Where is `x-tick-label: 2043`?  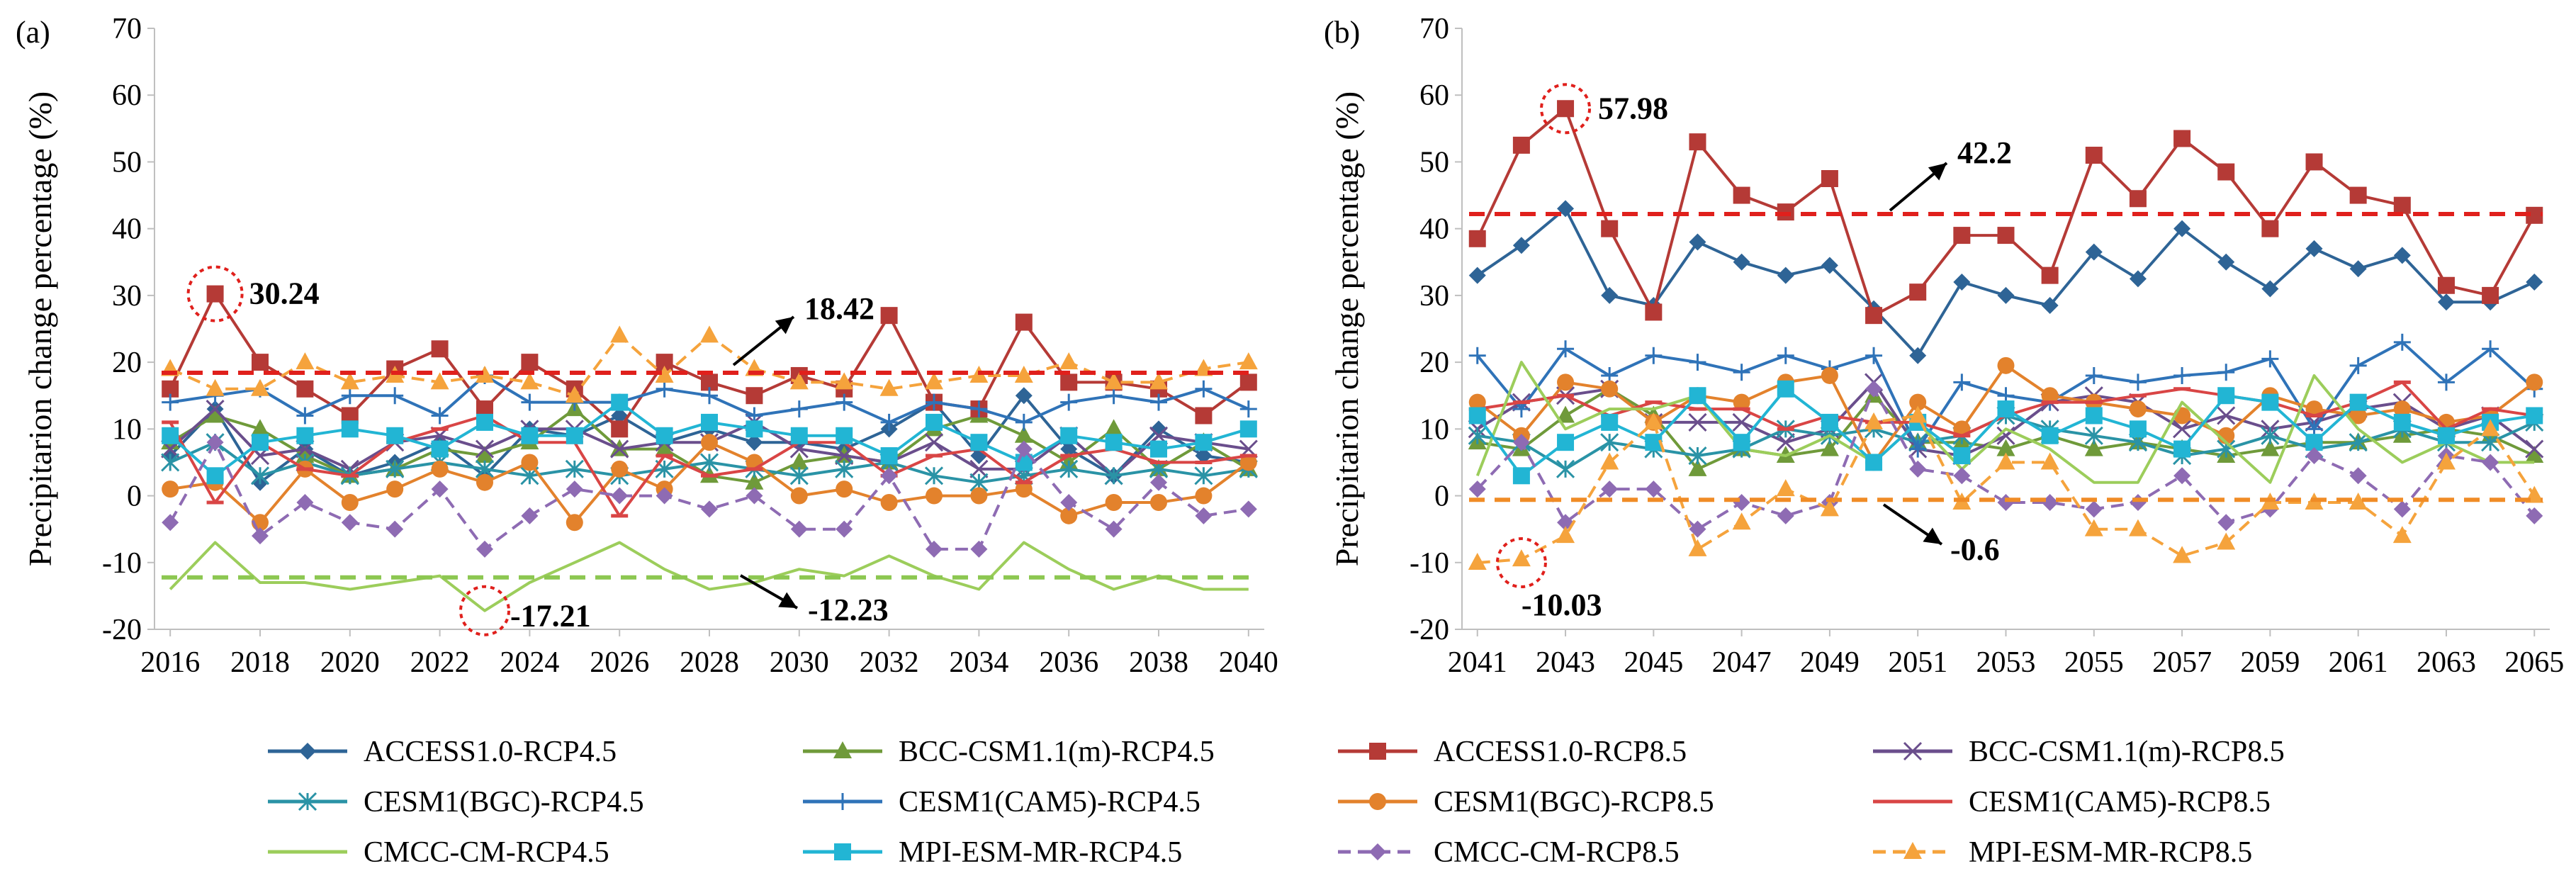
x-tick-label: 2043 is located at coordinates (1566, 662).